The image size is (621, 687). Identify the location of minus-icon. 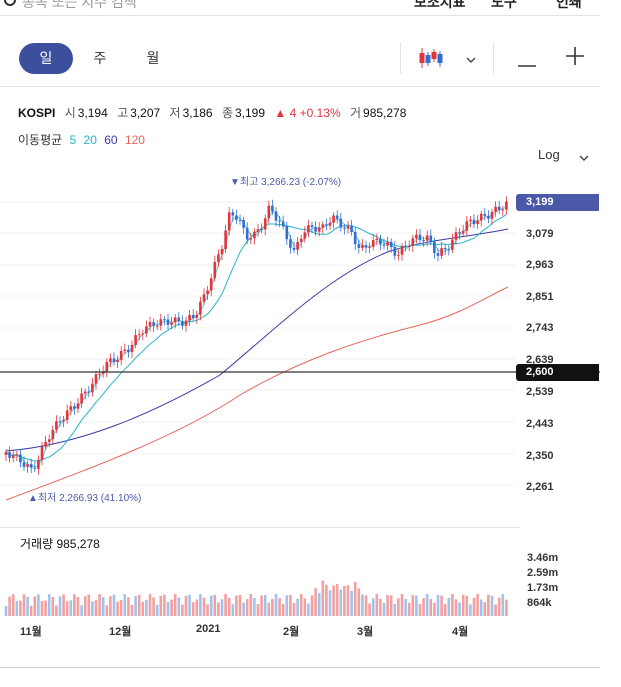
(527, 64).